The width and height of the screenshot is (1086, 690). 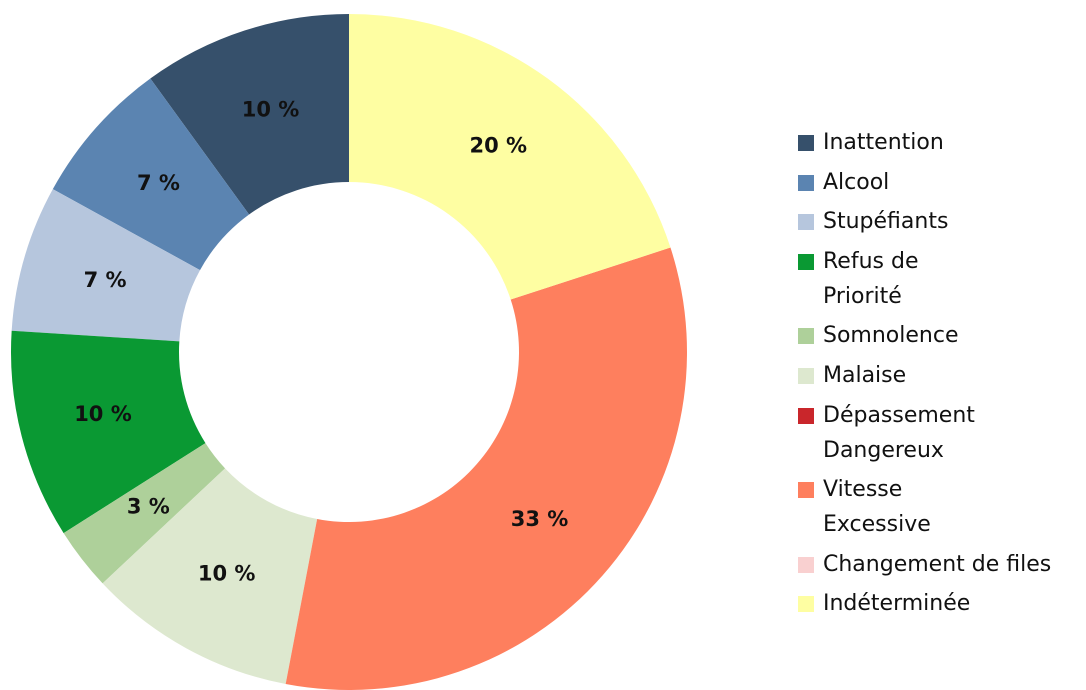 I want to click on legend-item: Changement de files, so click(x=924, y=564).